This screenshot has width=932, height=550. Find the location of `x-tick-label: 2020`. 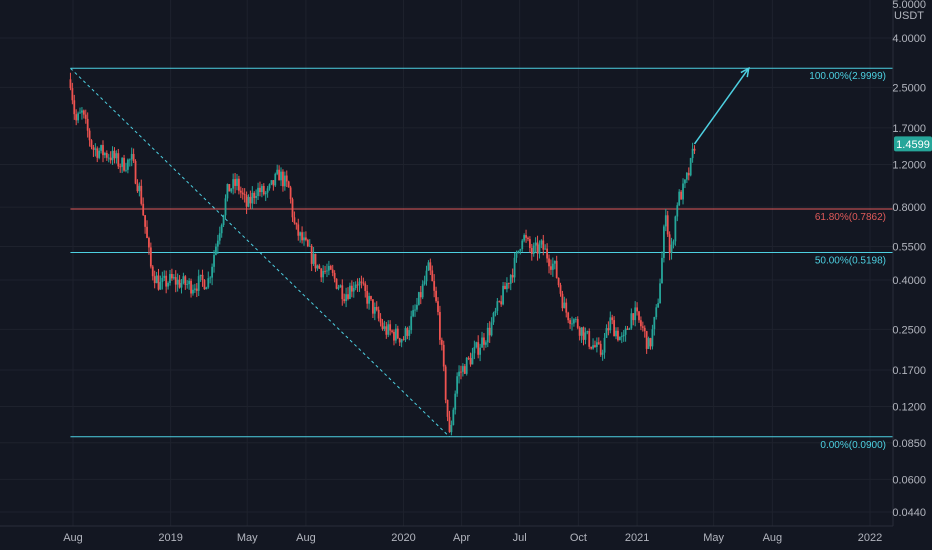

x-tick-label: 2020 is located at coordinates (403, 538).